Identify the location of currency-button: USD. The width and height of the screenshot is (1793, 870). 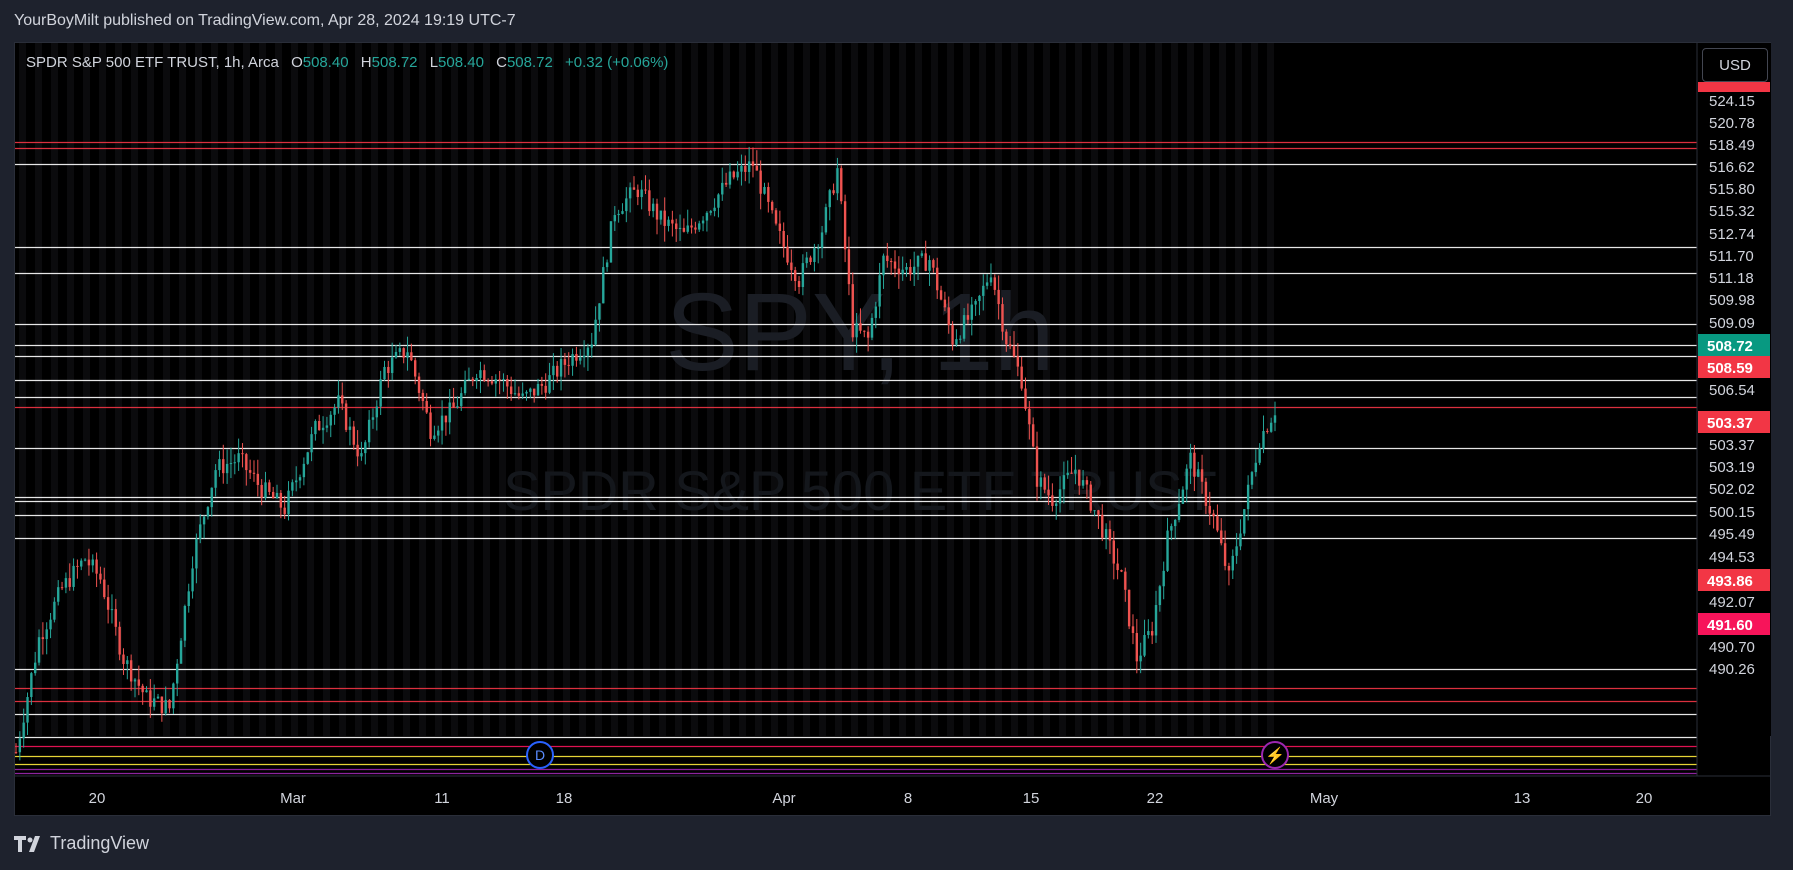
(1735, 65).